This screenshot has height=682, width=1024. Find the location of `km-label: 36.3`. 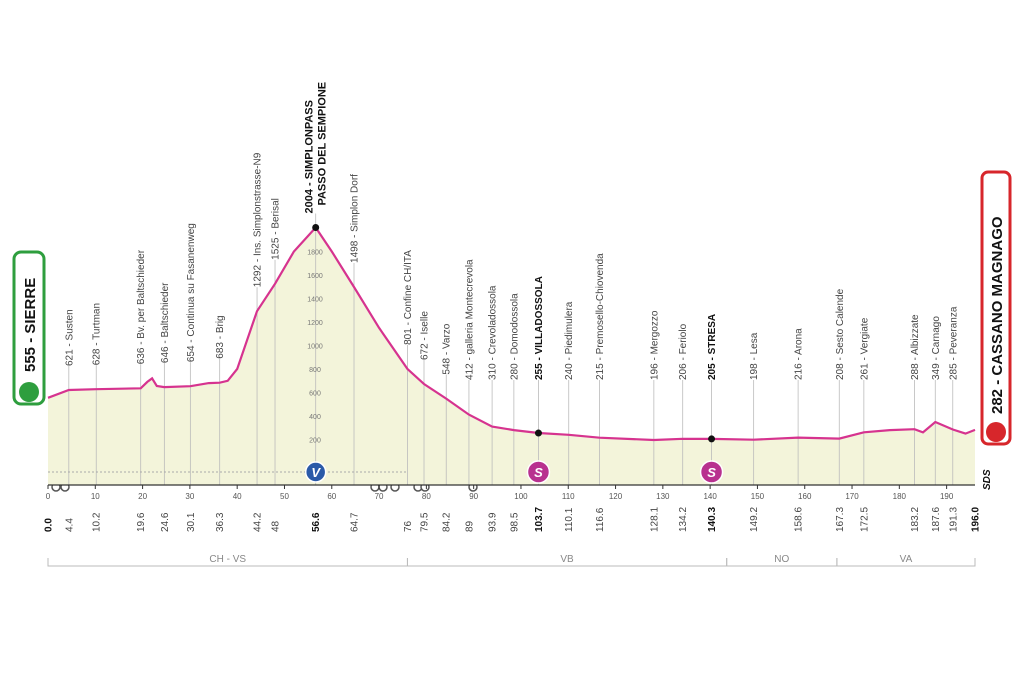

km-label: 36.3 is located at coordinates (220, 522).